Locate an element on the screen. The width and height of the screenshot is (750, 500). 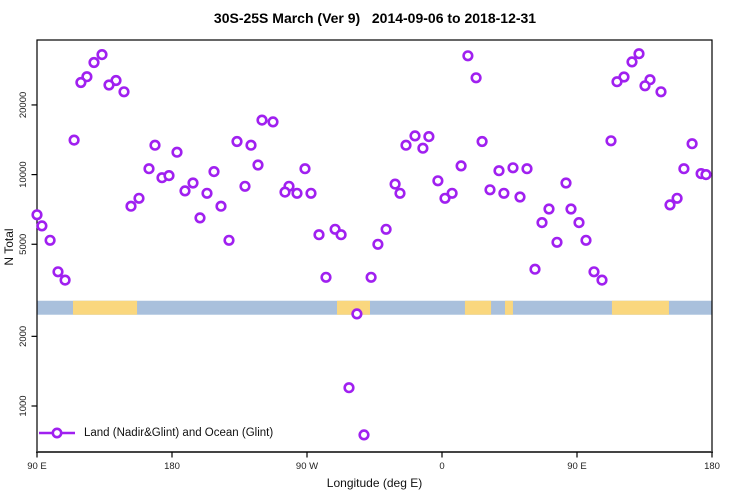
legend-marker-icon is located at coordinates (57, 433).